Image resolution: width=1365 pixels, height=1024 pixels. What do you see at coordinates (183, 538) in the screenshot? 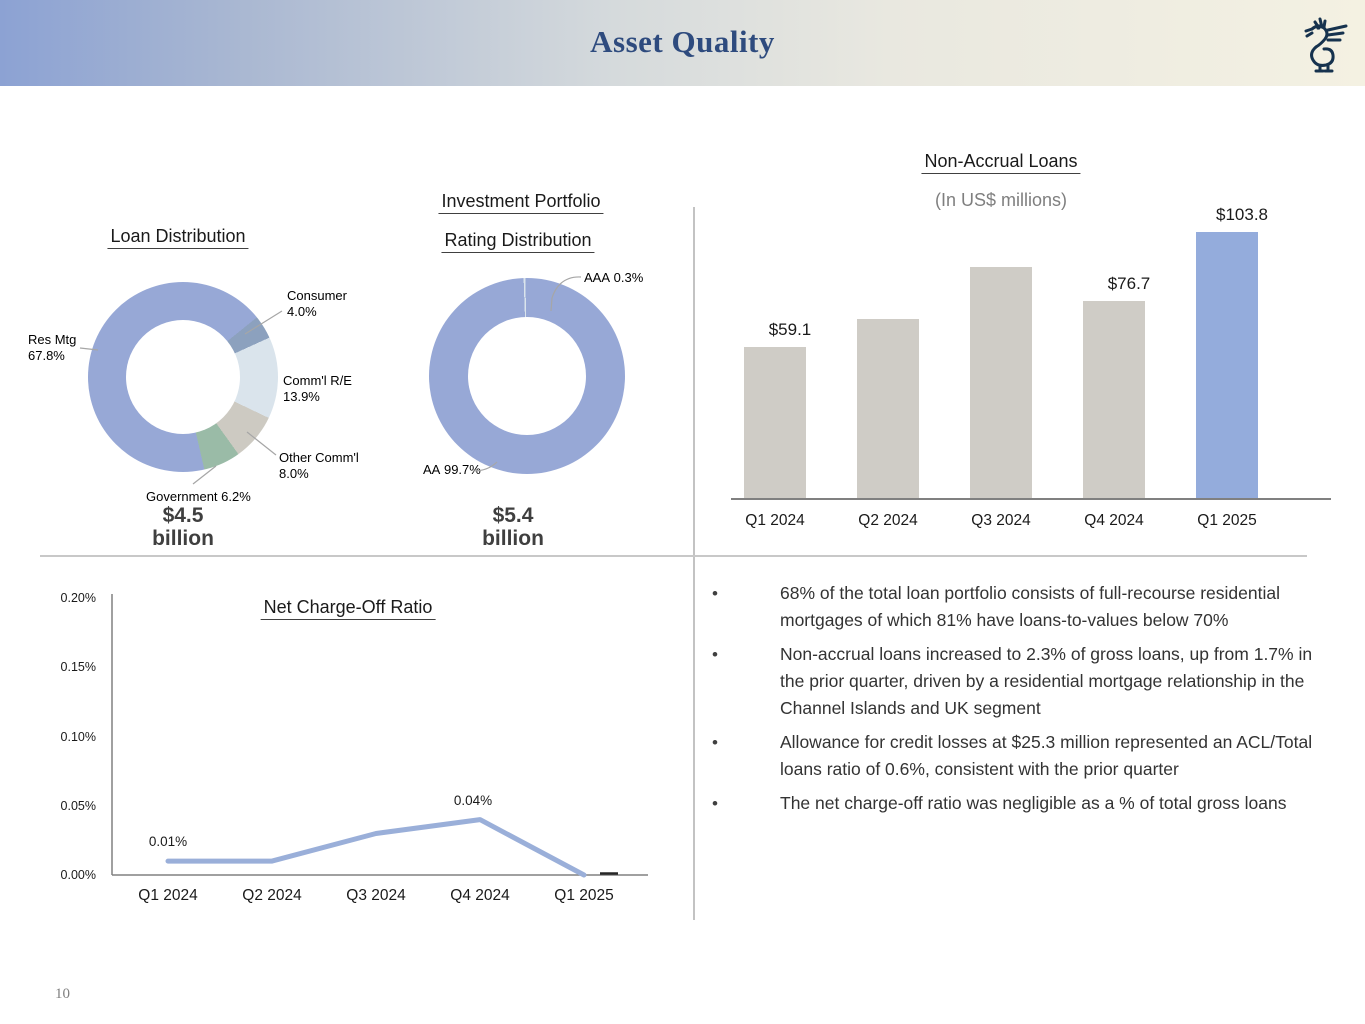
I see `loan-total-unit: billion` at bounding box center [183, 538].